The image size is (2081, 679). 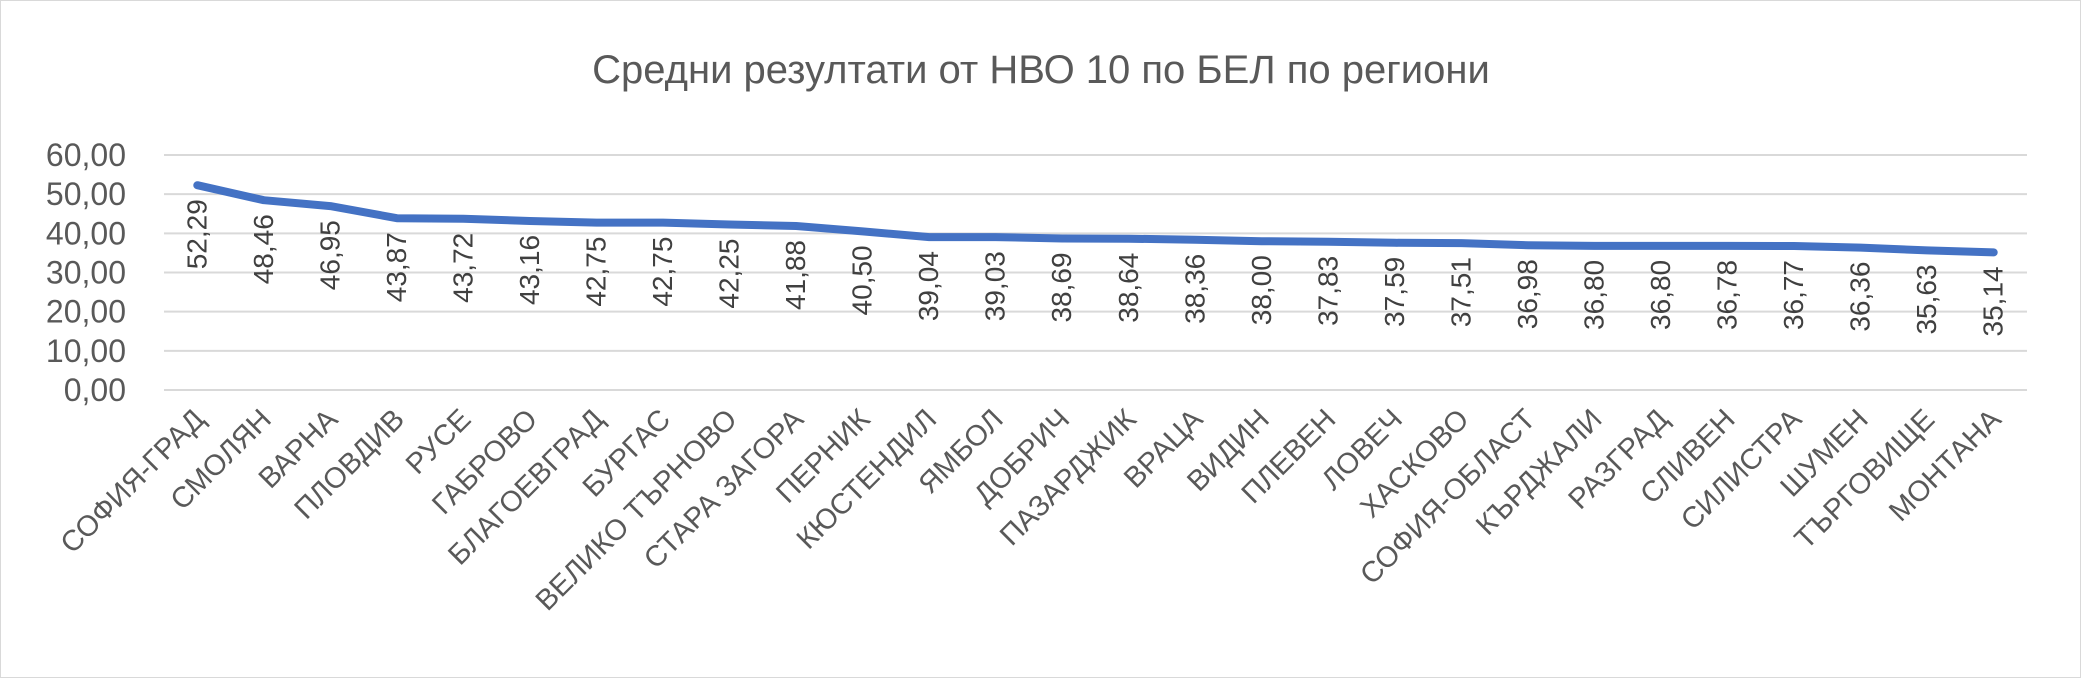 I want to click on data-label: 38,36, so click(x=1194, y=289).